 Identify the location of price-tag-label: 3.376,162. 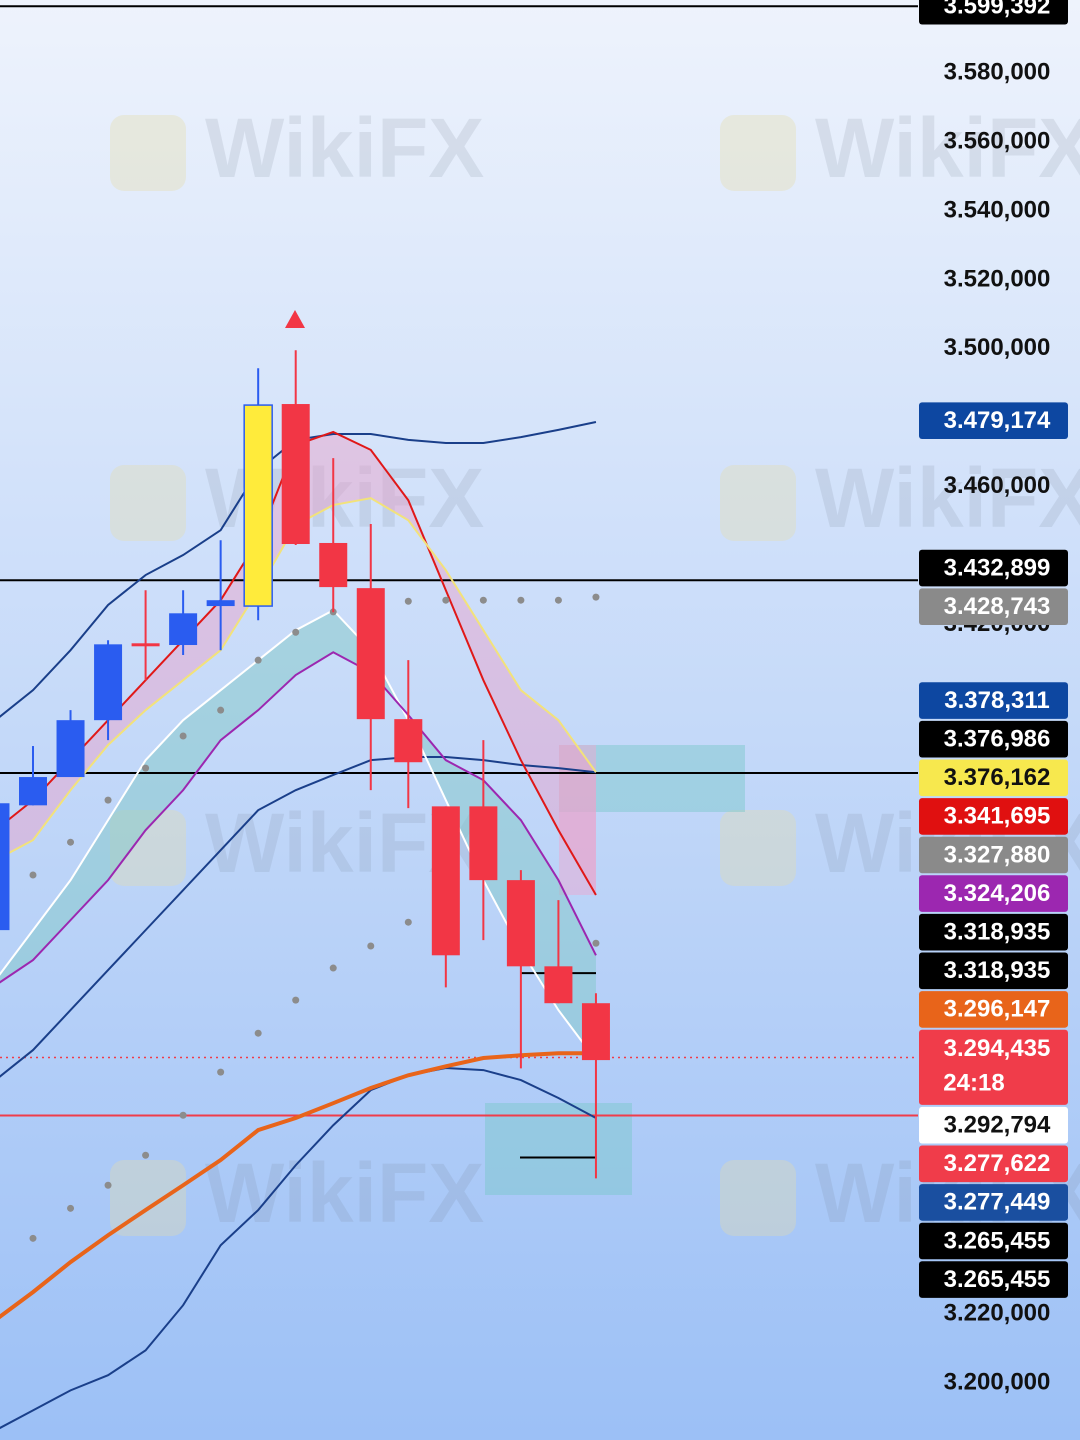
(997, 777).